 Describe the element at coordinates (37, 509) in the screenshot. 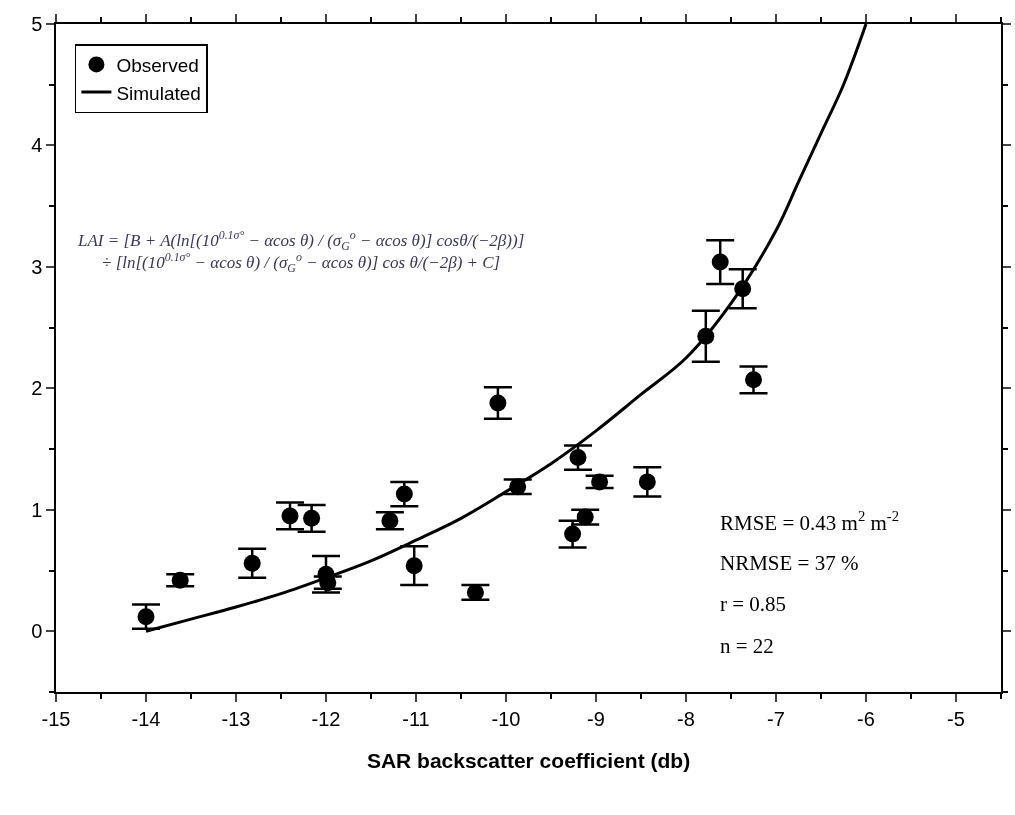

I see `y-tick-label: 1` at that location.